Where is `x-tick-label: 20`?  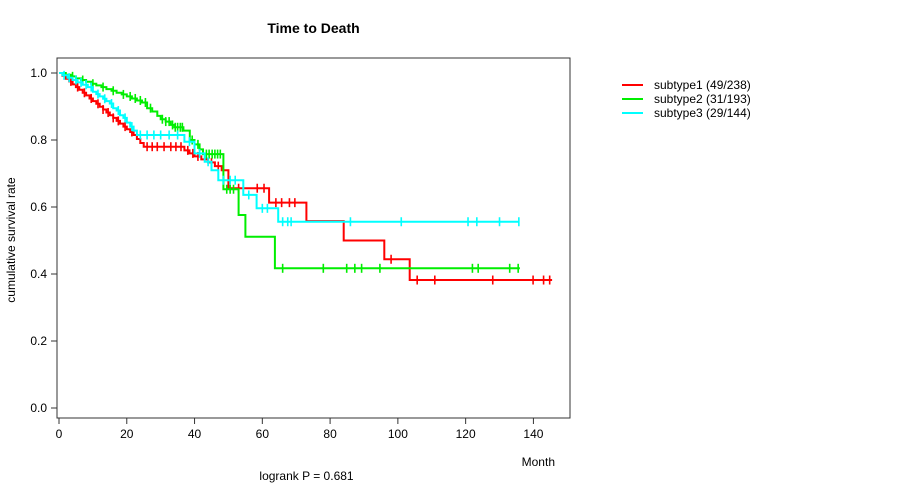 x-tick-label: 20 is located at coordinates (127, 434).